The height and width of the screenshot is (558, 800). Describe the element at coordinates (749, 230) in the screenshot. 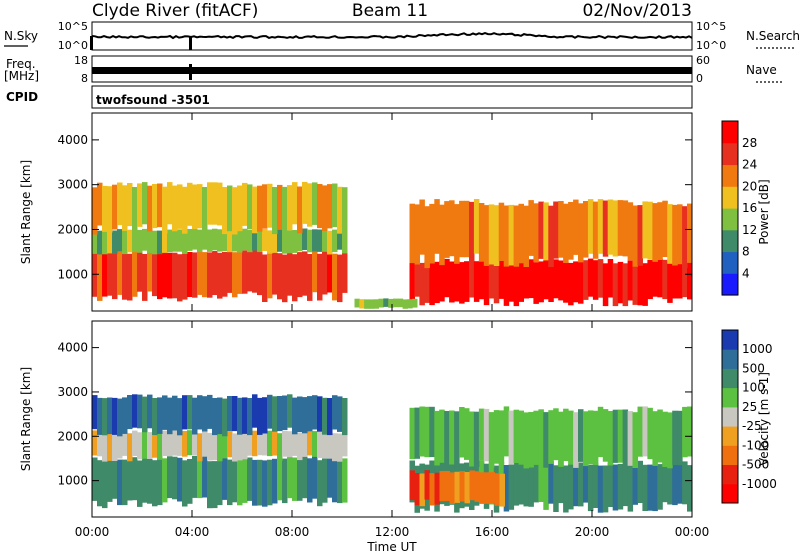

I see `colorbar-tick-label: 12` at that location.